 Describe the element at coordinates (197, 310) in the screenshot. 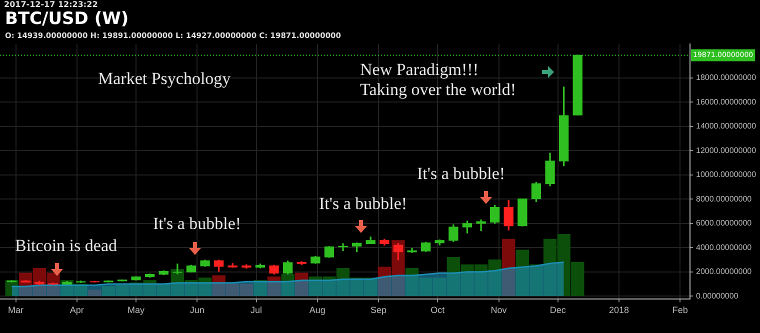

I see `x-tick-label: Jun` at that location.